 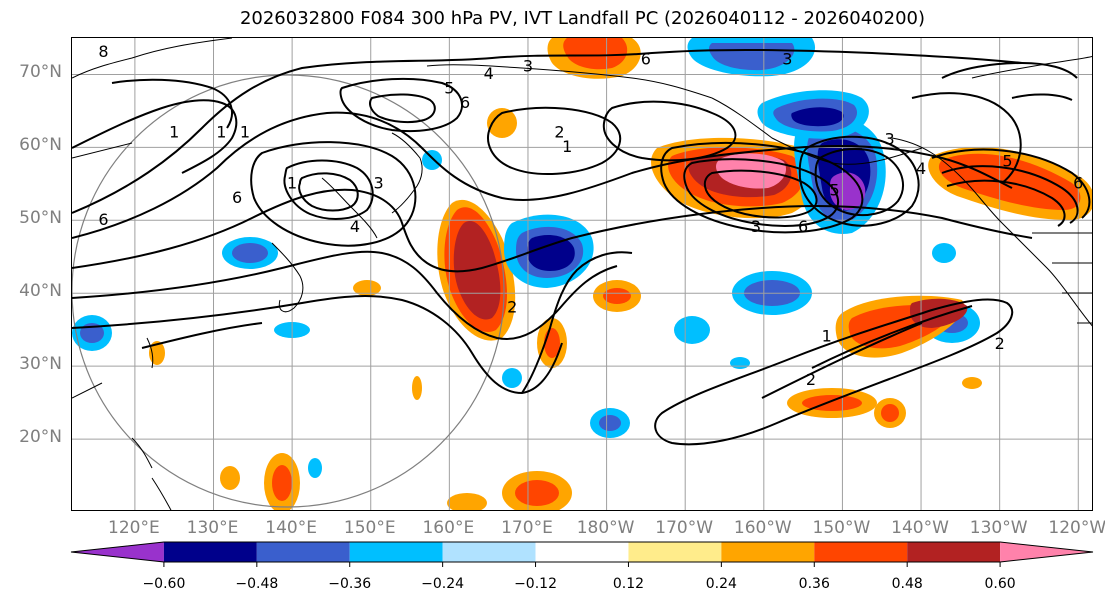 I want to click on colorbar-tick-label: −0.24, so click(x=443, y=584).